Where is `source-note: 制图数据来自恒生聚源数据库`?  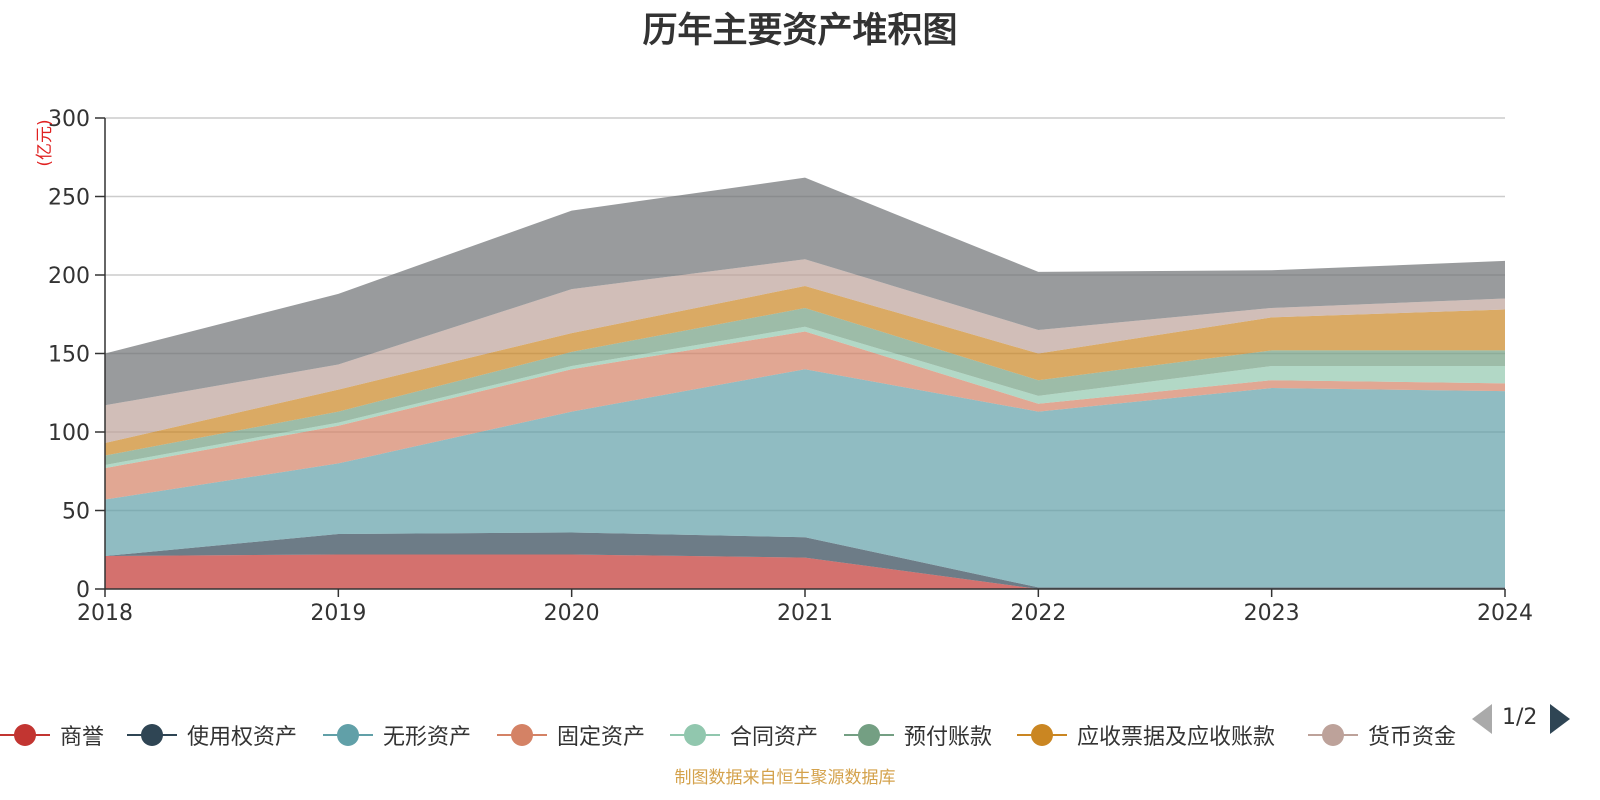
source-note: 制图数据来自恒生聚源数据库 is located at coordinates (785, 778).